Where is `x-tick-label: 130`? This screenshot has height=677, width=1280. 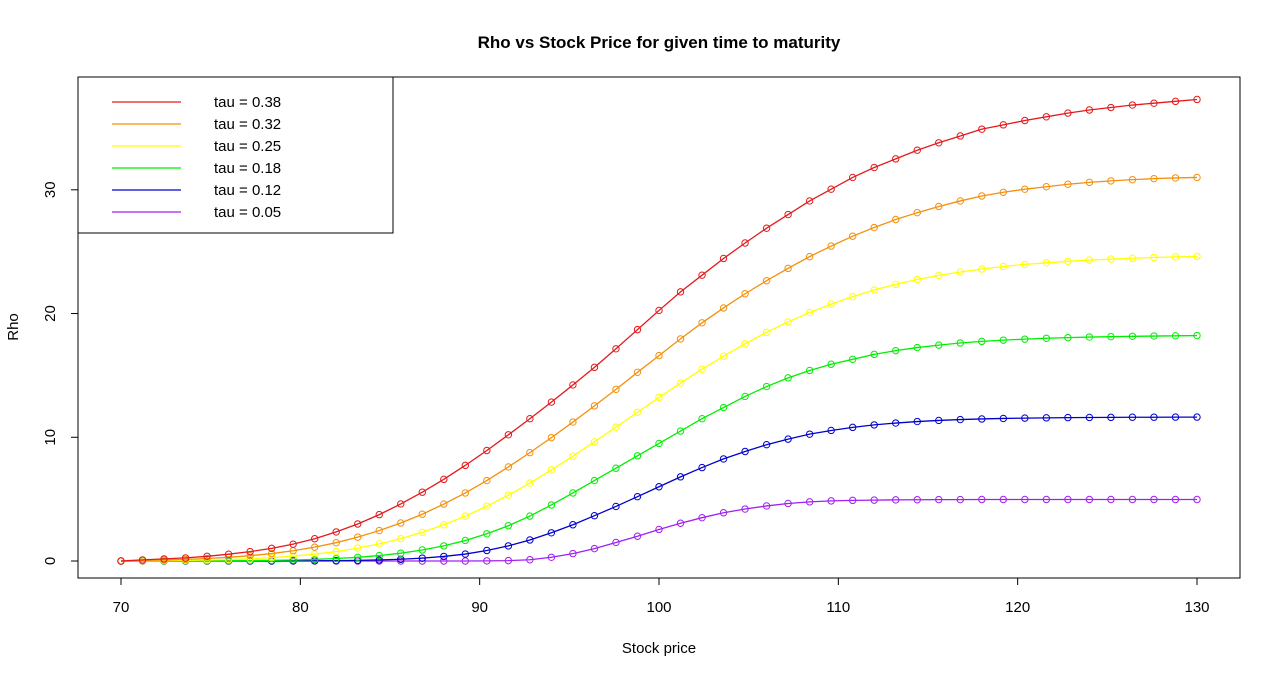 x-tick-label: 130 is located at coordinates (1196, 607).